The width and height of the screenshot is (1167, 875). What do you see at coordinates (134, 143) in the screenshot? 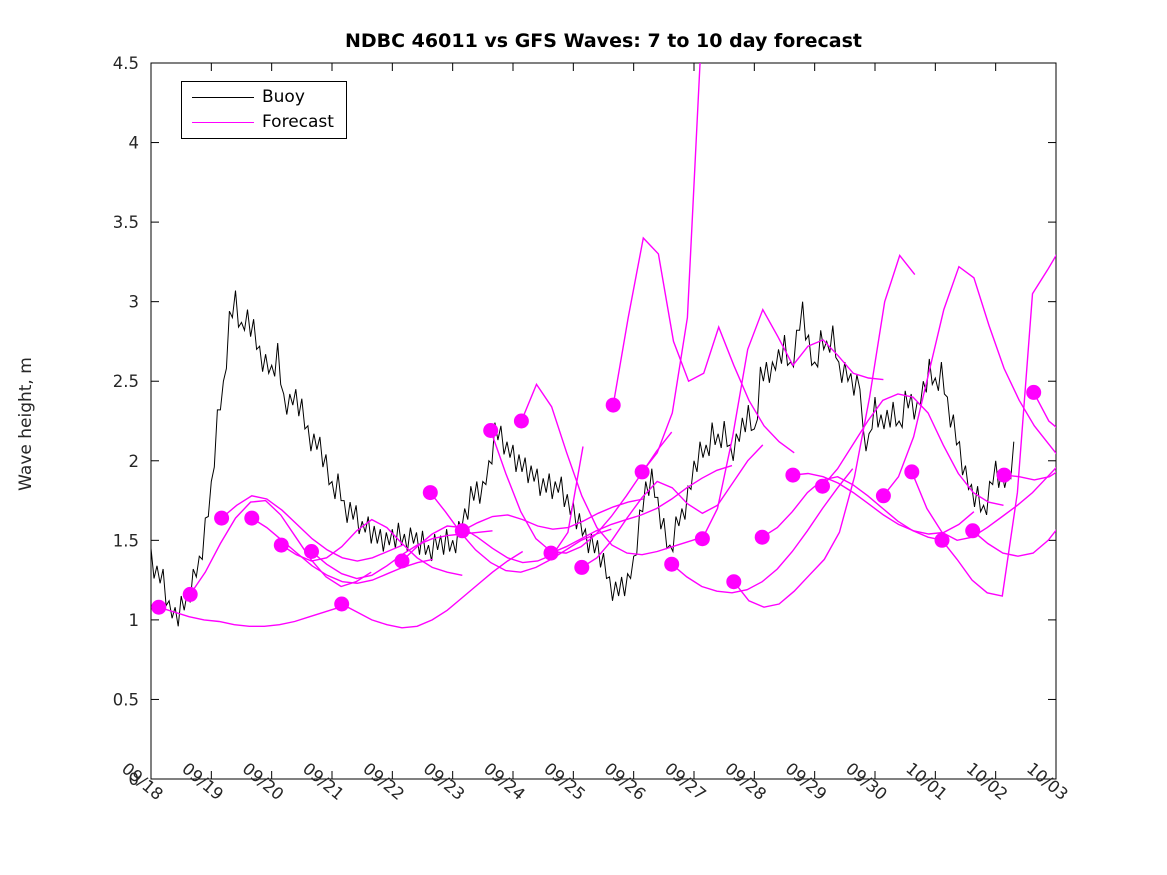
I see `y-tick-label: 4` at bounding box center [134, 143].